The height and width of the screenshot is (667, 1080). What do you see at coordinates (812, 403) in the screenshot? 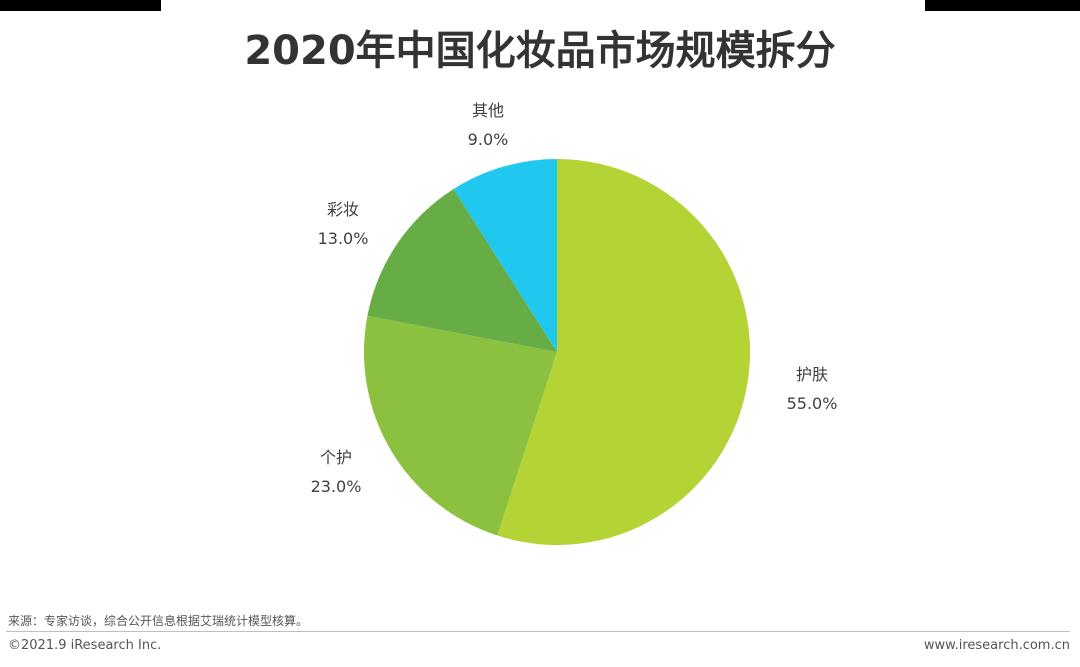
I see `slice-value-label: 55.0%` at bounding box center [812, 403].